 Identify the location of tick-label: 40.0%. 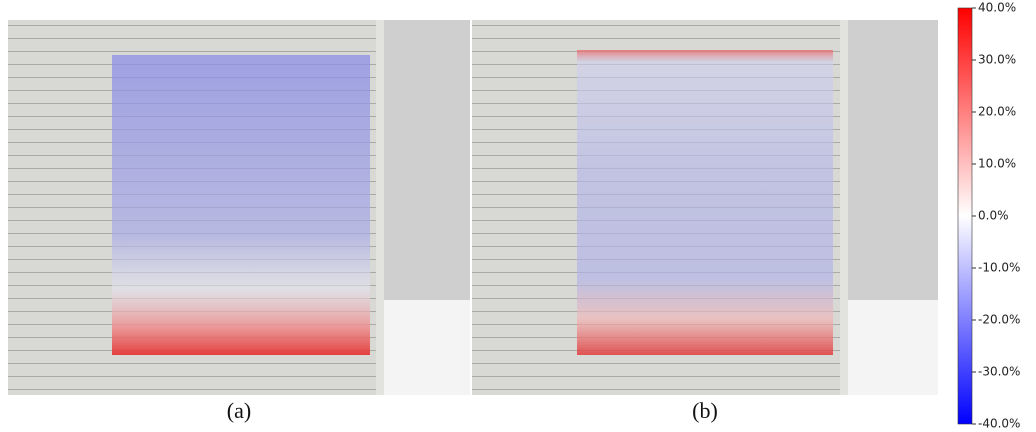
(997, 8).